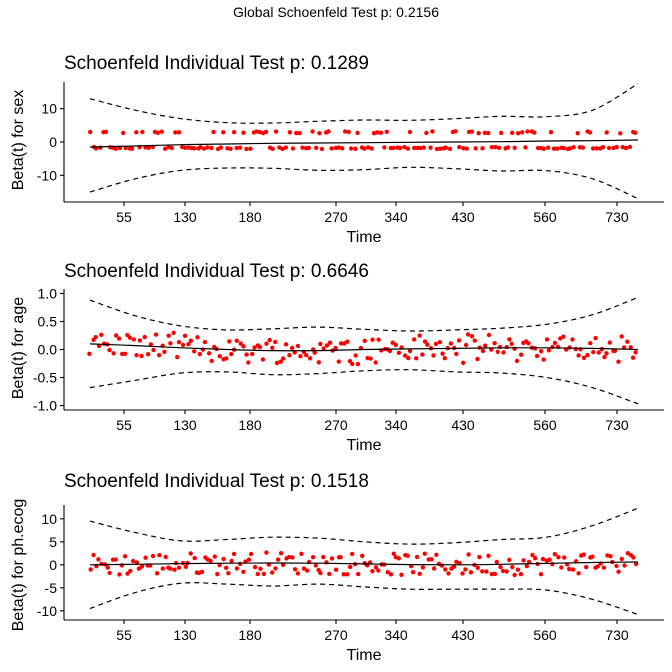 This screenshot has width=672, height=672. What do you see at coordinates (364, 526) in the screenshot?
I see `panel-ph-ecog-upper-band` at bounding box center [364, 526].